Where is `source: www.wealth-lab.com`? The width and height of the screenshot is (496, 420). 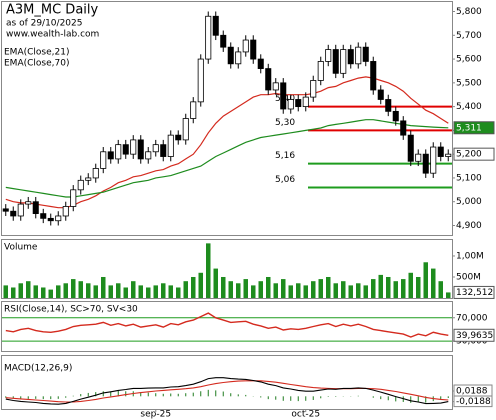 source: www.wealth-lab.com is located at coordinates (52, 35).